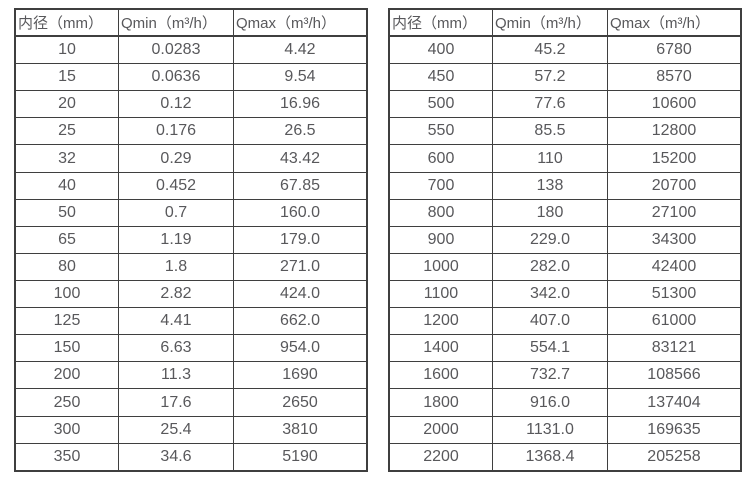  I want to click on table-cell: 2000, so click(440, 429).